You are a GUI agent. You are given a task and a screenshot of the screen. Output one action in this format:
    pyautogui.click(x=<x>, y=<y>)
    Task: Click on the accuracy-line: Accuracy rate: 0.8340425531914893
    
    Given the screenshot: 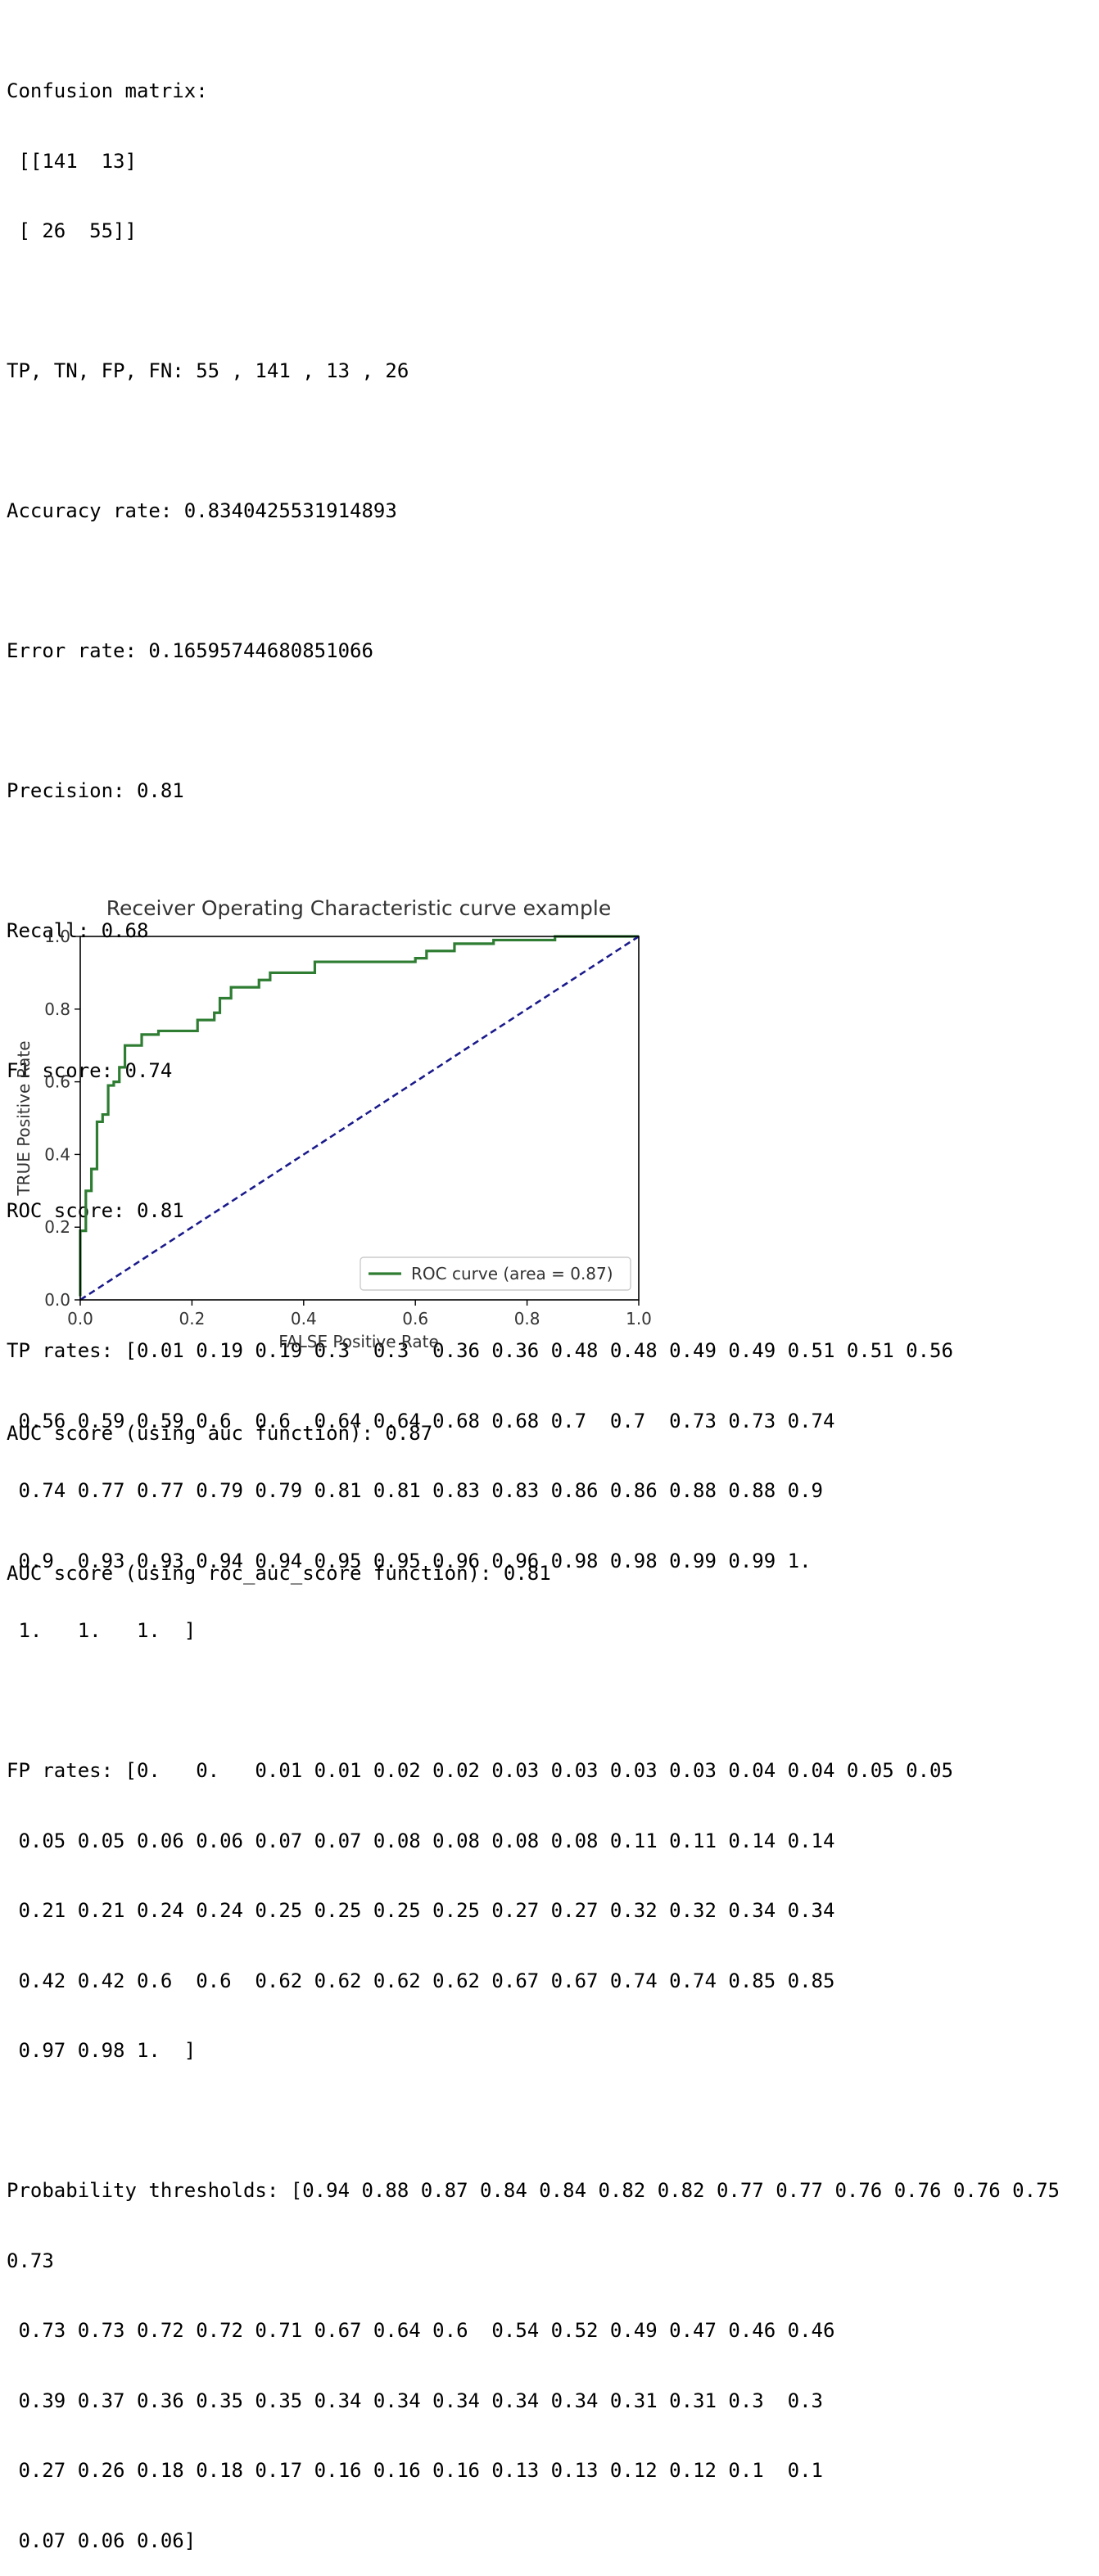 What is the action you would take?
    pyautogui.click(x=202, y=510)
    